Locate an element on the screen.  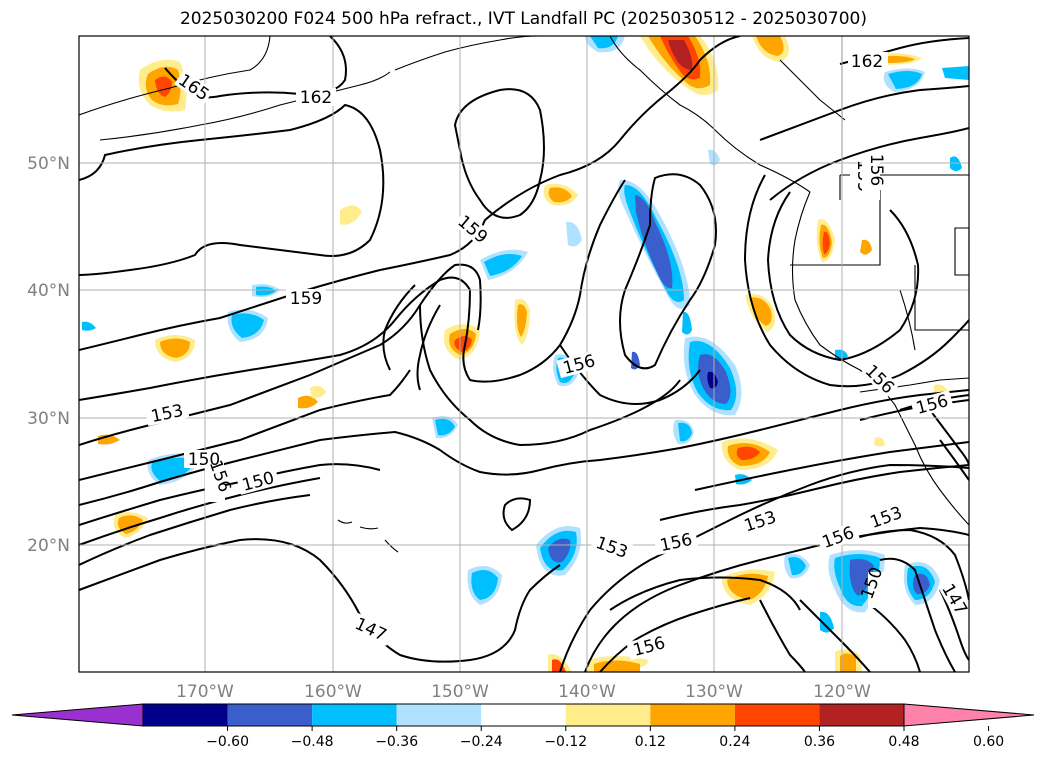
colorbar-tick-label: −0.36 is located at coordinates (396, 742).